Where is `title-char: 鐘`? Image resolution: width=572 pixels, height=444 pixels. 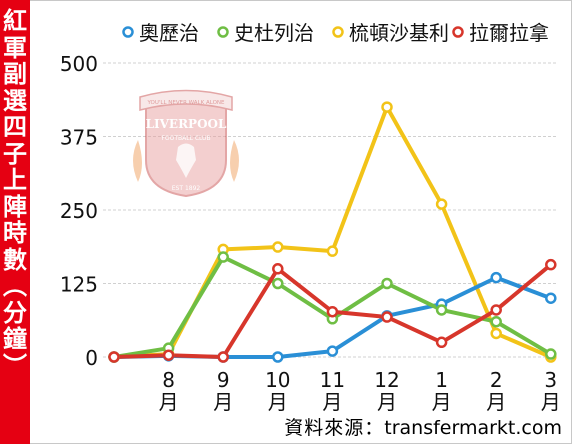 title-char: 鐘 is located at coordinates (15, 339).